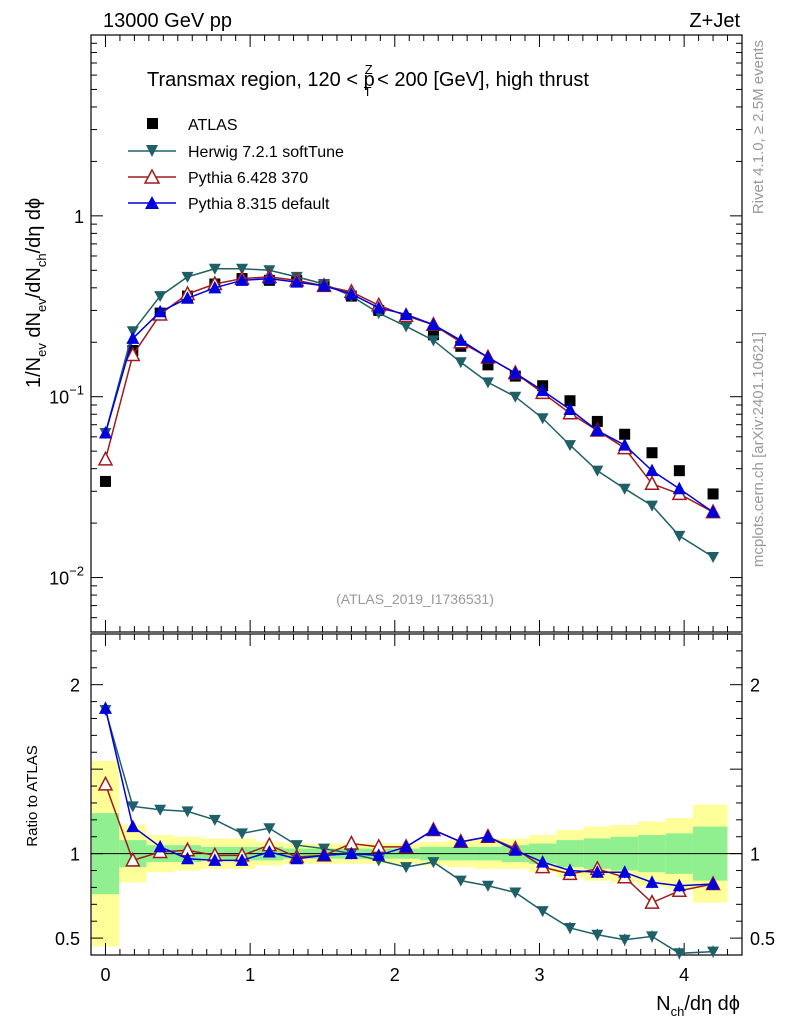 The height and width of the screenshot is (1024, 786). Describe the element at coordinates (152, 176) in the screenshot. I see `legend-marker-pythia6` at that location.